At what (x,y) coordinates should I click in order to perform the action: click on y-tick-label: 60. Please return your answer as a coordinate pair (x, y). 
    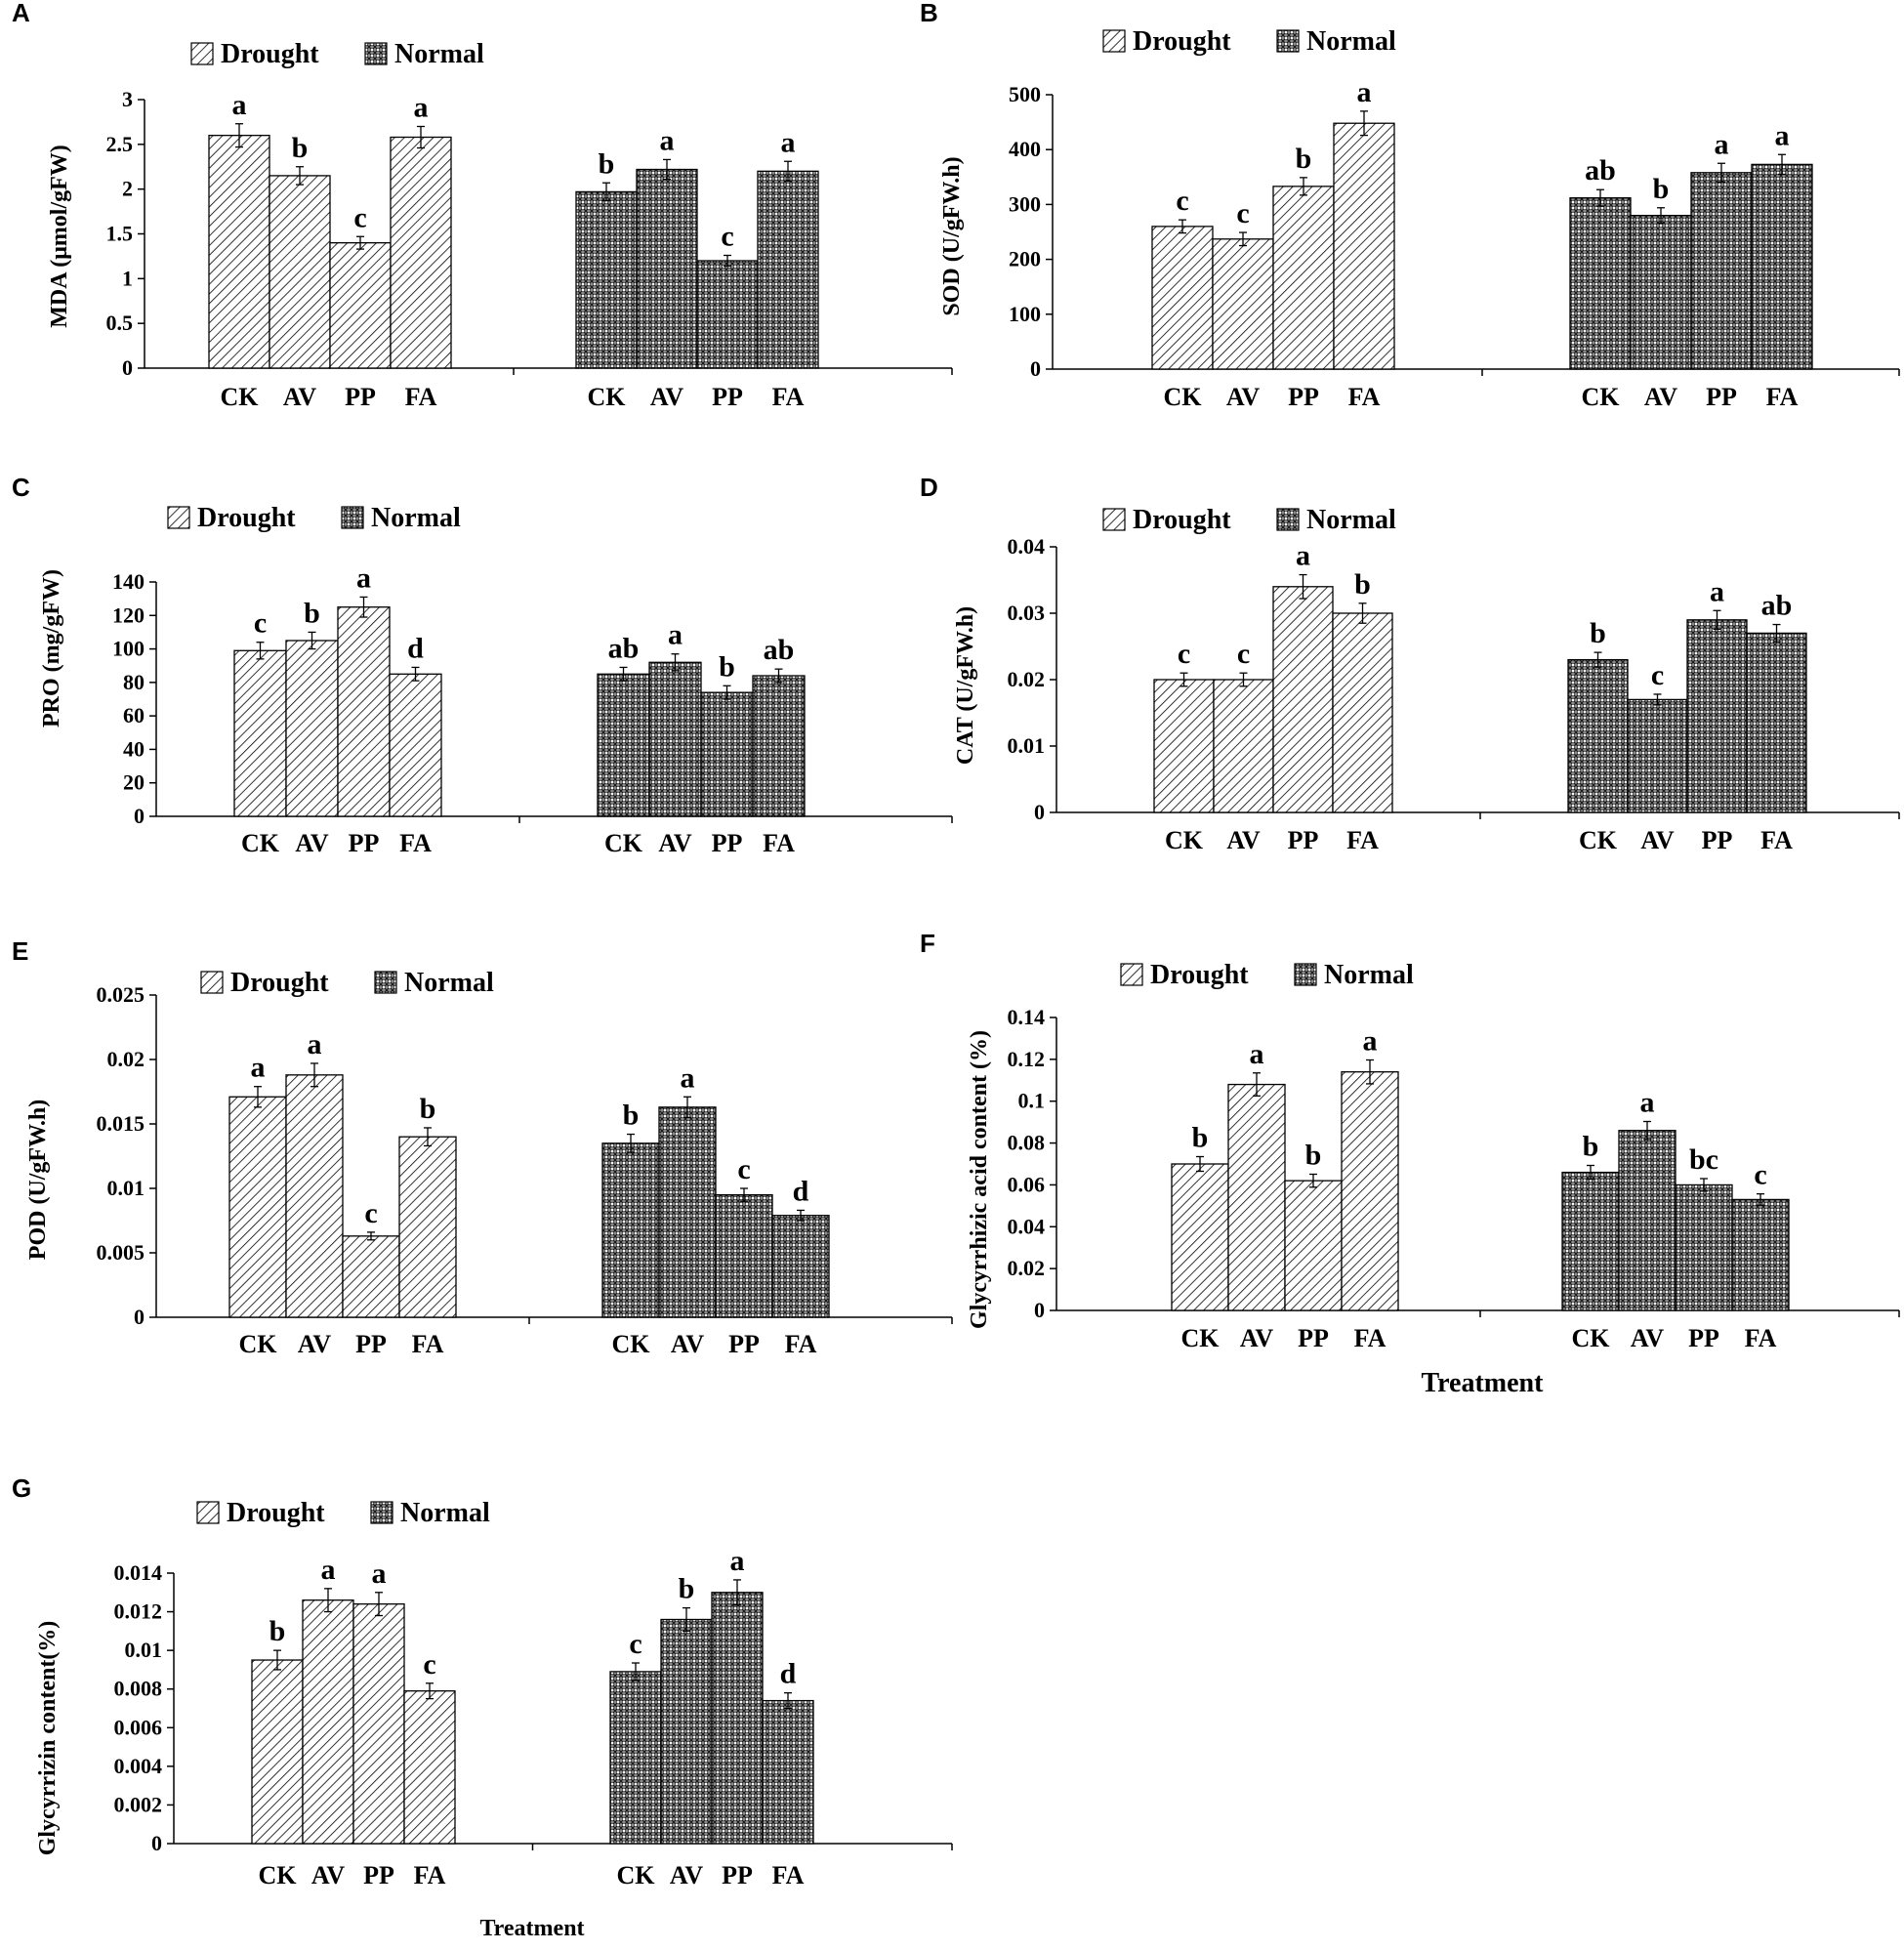
    Looking at the image, I should click on (134, 715).